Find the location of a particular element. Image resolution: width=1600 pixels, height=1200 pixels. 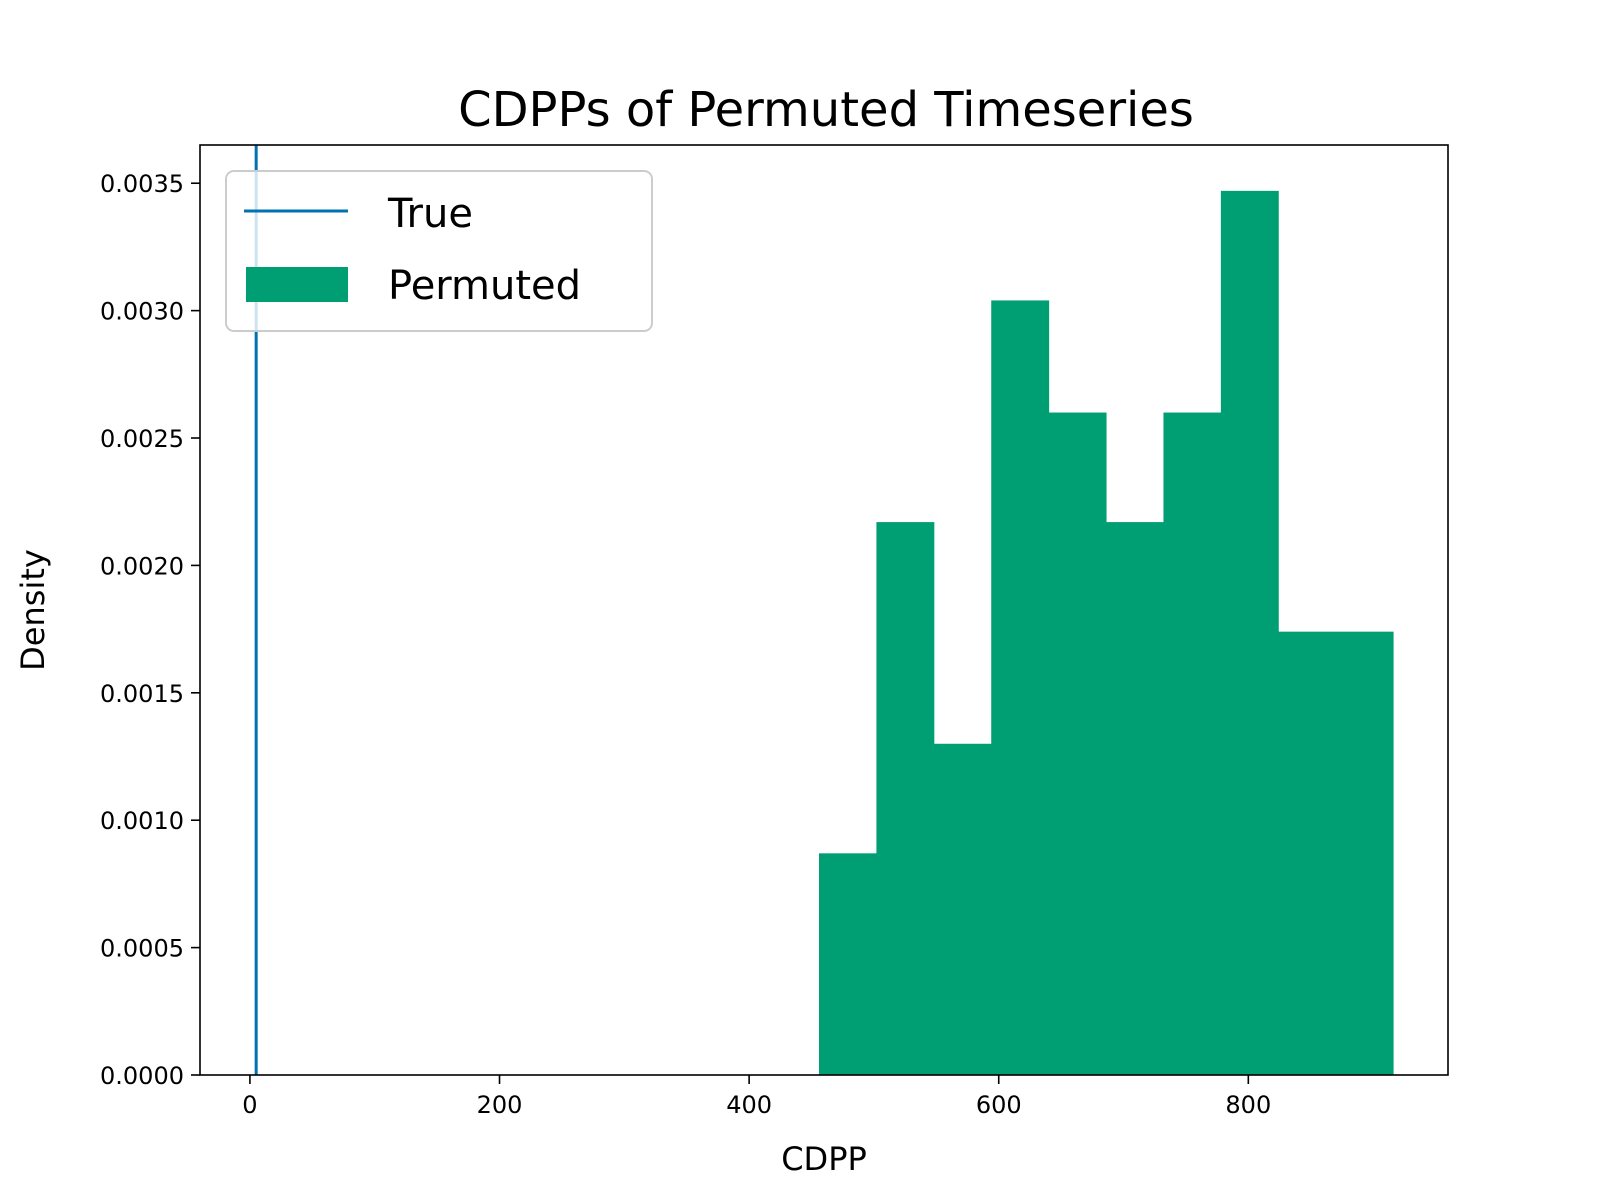

legend-permuted-patch-swatch is located at coordinates (297, 284).